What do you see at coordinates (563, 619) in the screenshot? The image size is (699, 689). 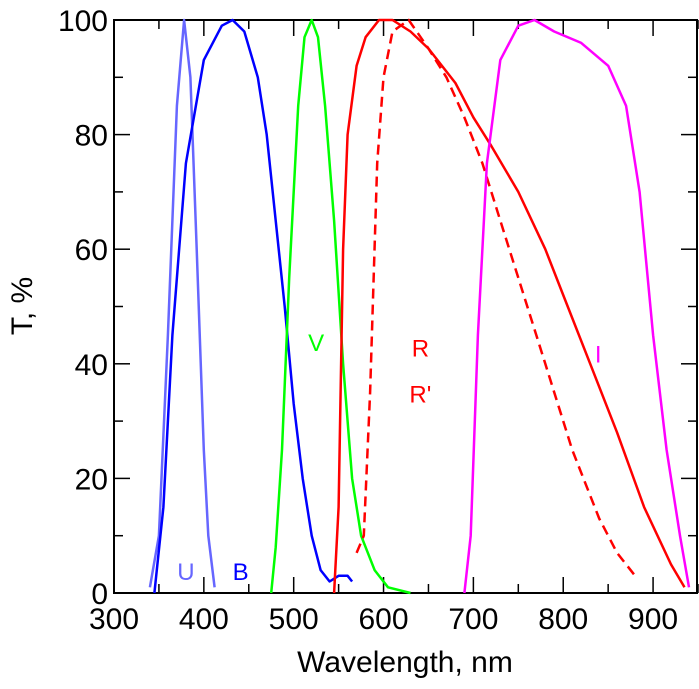 I see `x-tick-label: 800` at bounding box center [563, 619].